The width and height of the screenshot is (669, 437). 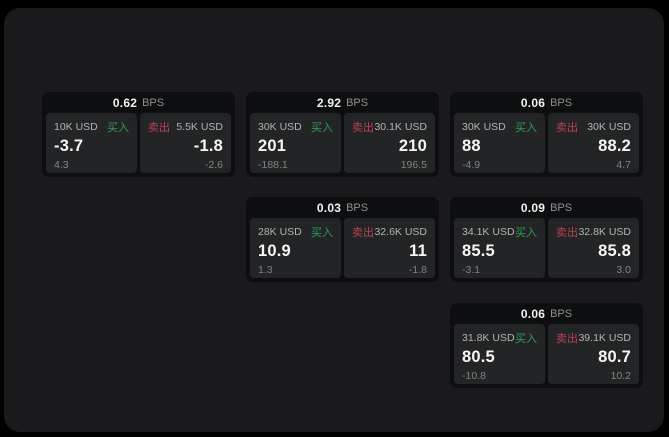 I want to click on buy-quote-tile: 34.1K USD 买入 85.5 -3.1, so click(x=499, y=248).